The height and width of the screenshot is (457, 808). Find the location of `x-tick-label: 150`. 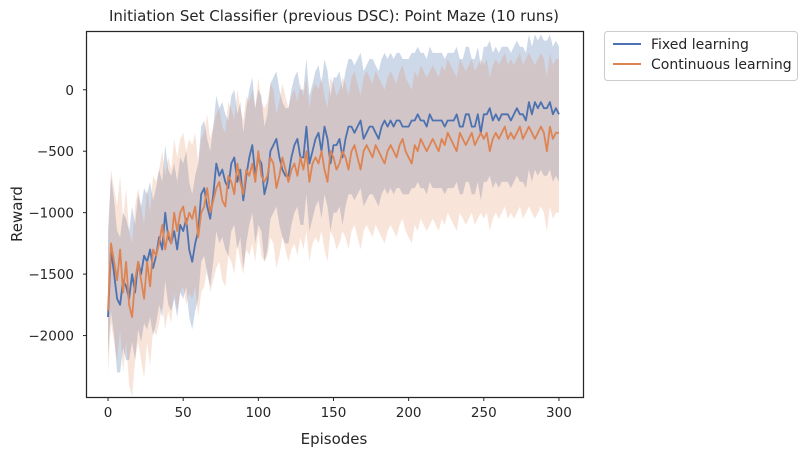

x-tick-label: 150 is located at coordinates (334, 413).